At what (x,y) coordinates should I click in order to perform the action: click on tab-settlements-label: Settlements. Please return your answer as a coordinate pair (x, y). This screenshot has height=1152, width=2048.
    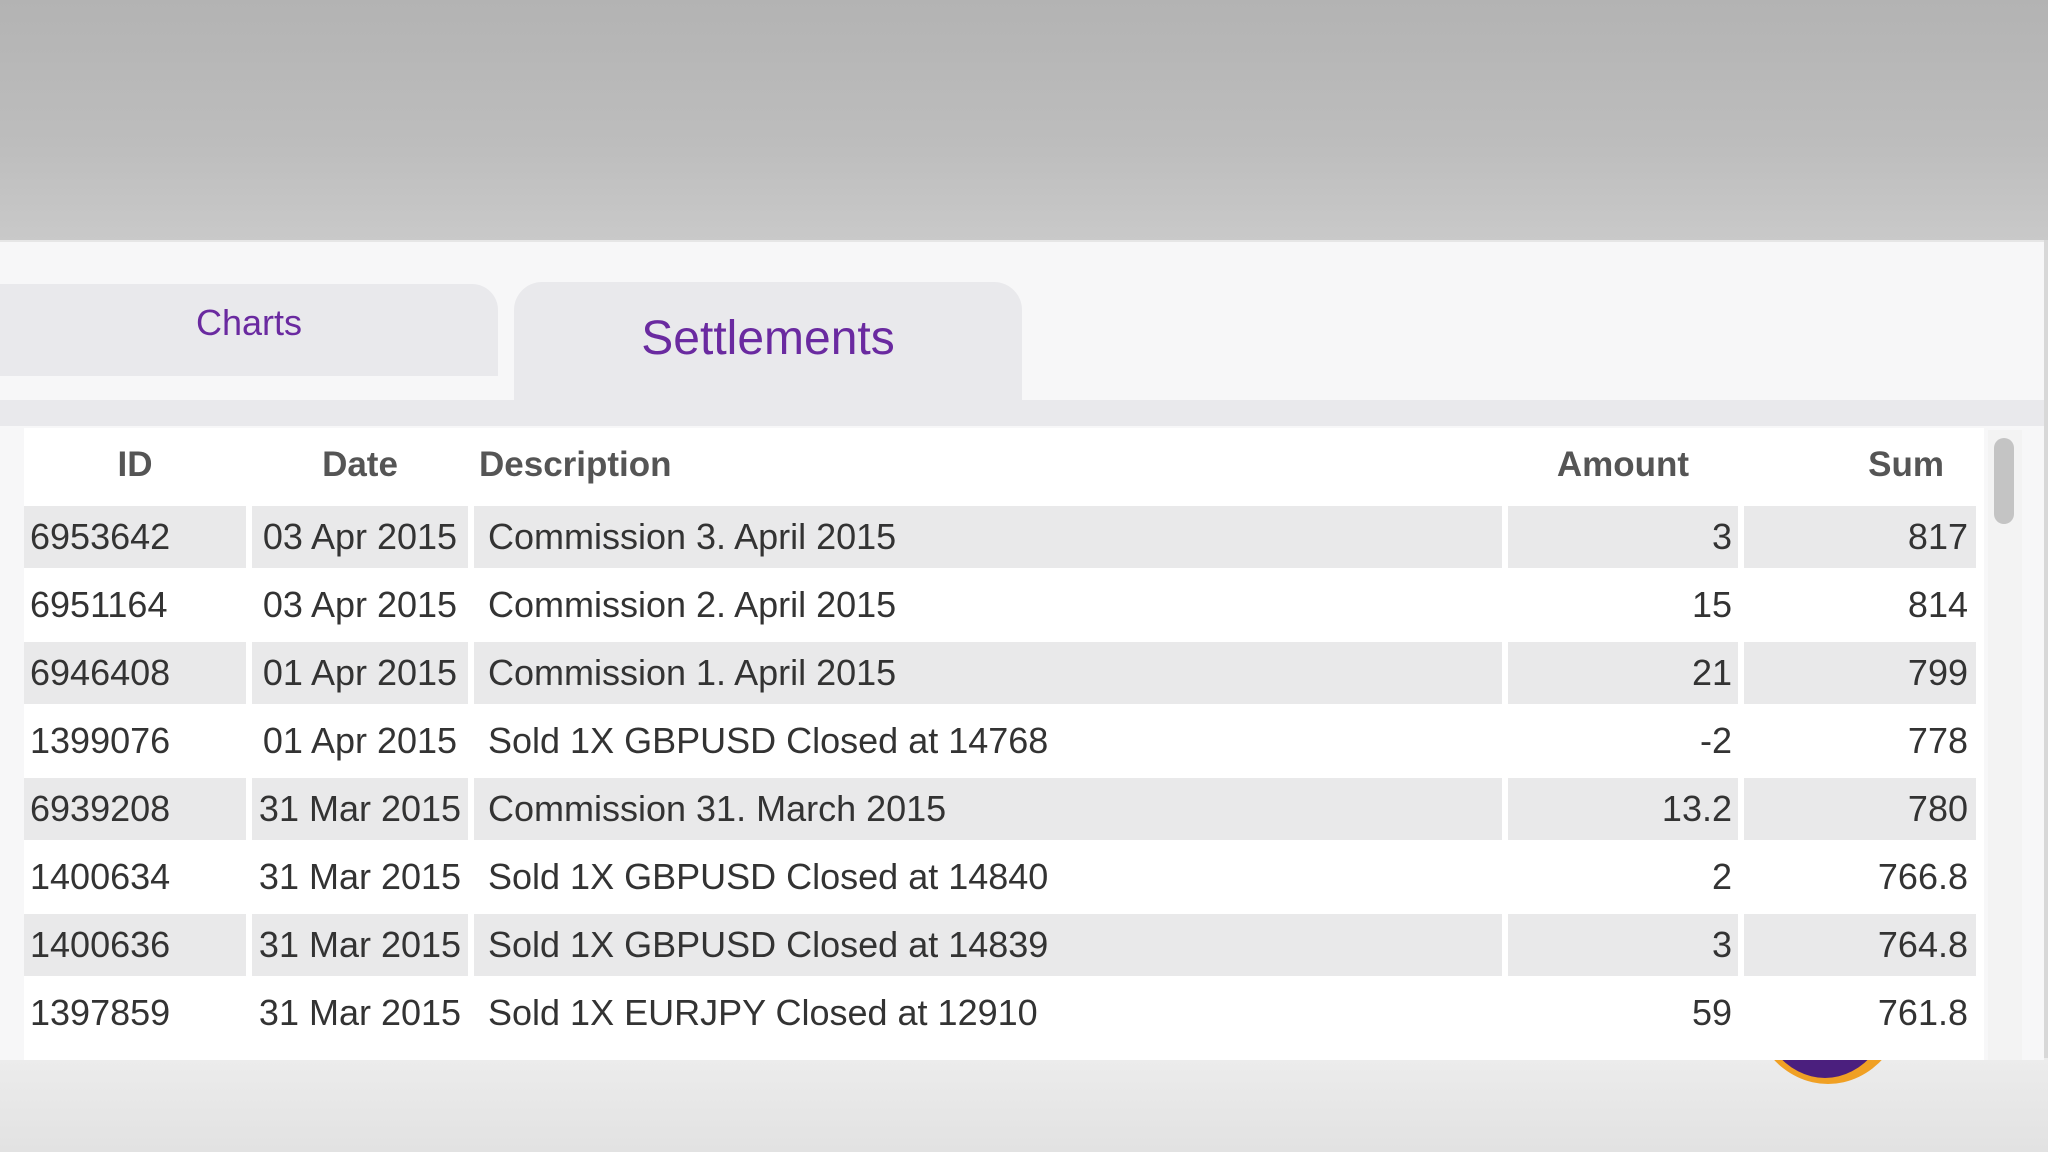
    Looking at the image, I should click on (768, 338).